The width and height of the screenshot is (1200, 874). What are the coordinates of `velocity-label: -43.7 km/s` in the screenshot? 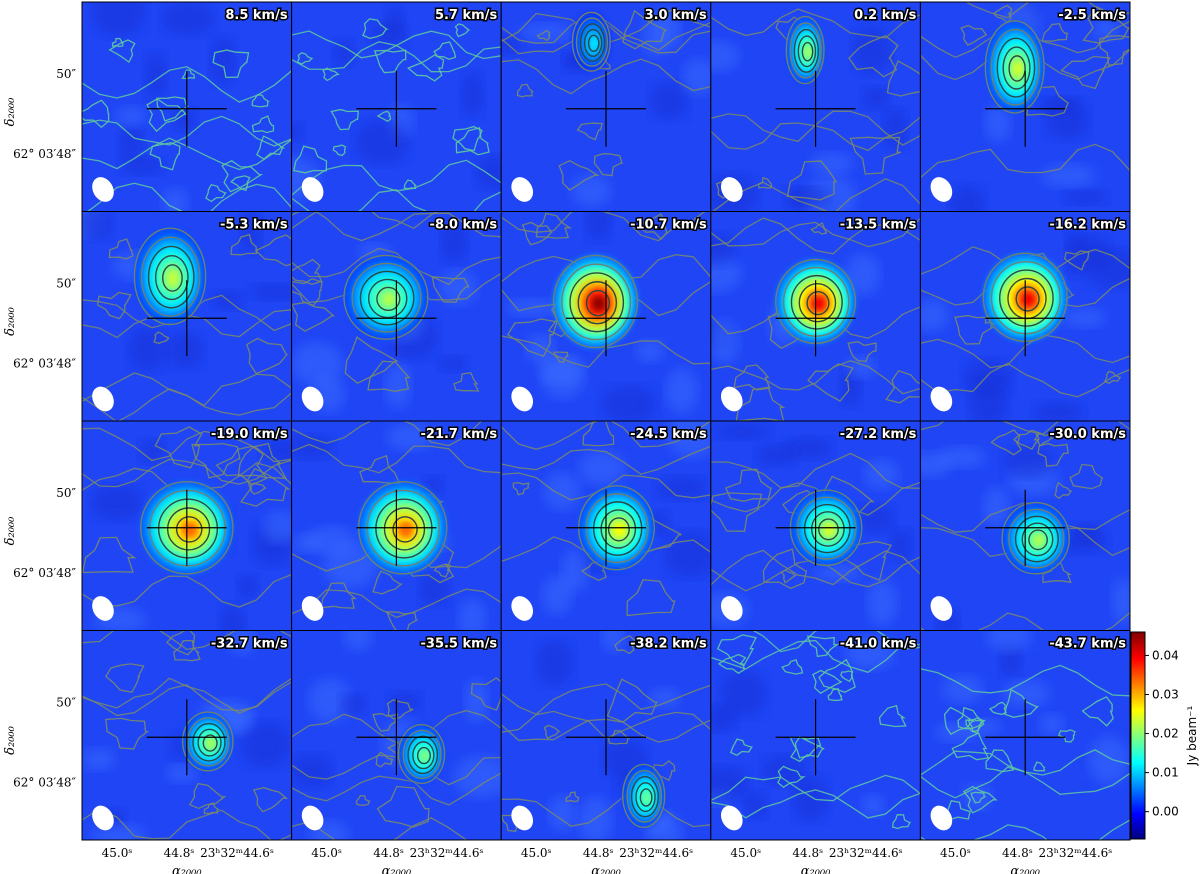 It's located at (1087, 644).